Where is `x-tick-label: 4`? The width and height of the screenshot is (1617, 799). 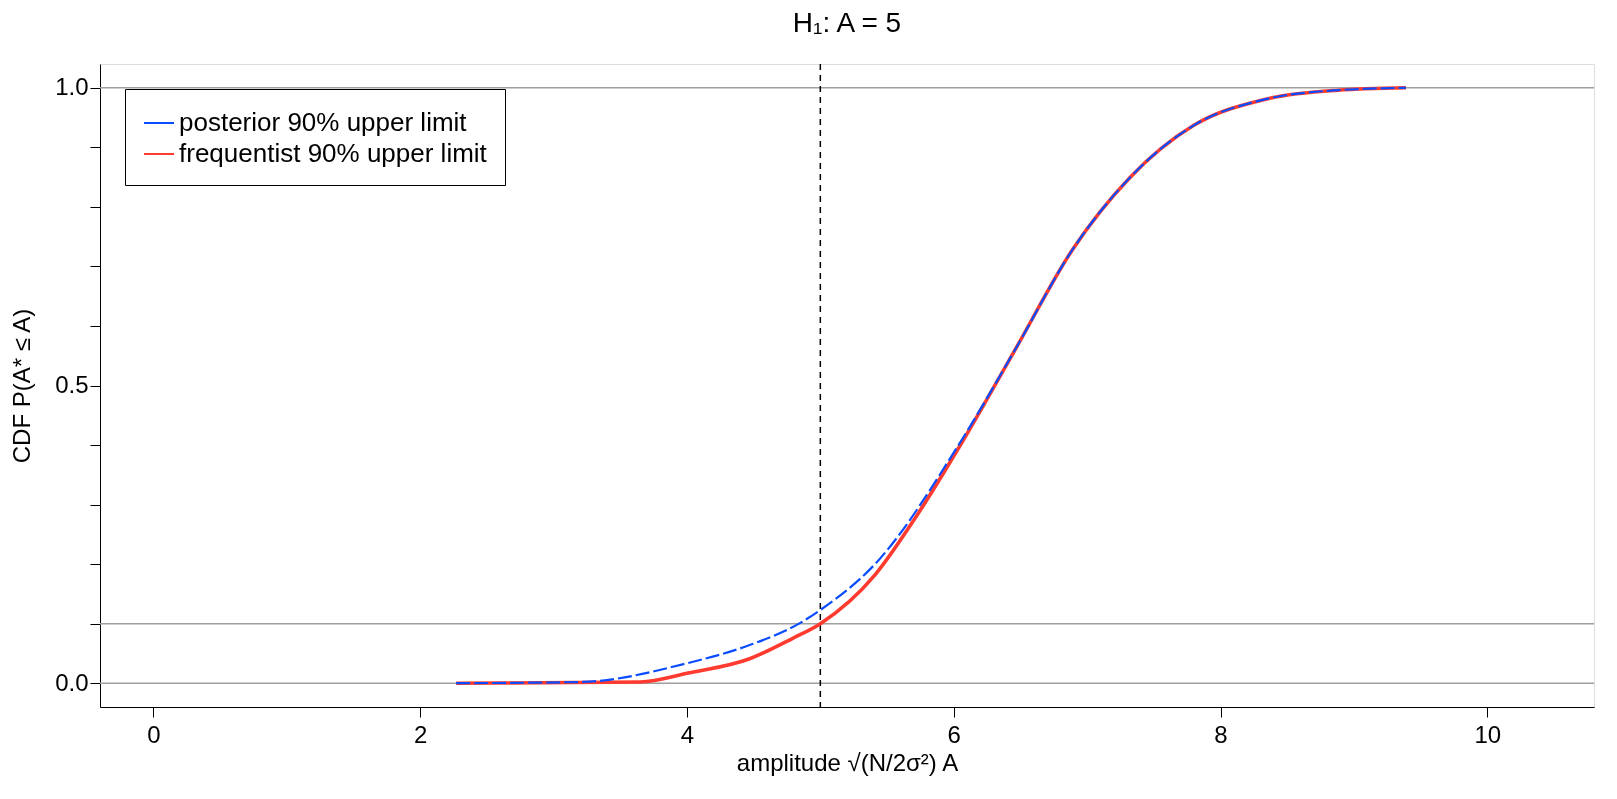 x-tick-label: 4 is located at coordinates (687, 734).